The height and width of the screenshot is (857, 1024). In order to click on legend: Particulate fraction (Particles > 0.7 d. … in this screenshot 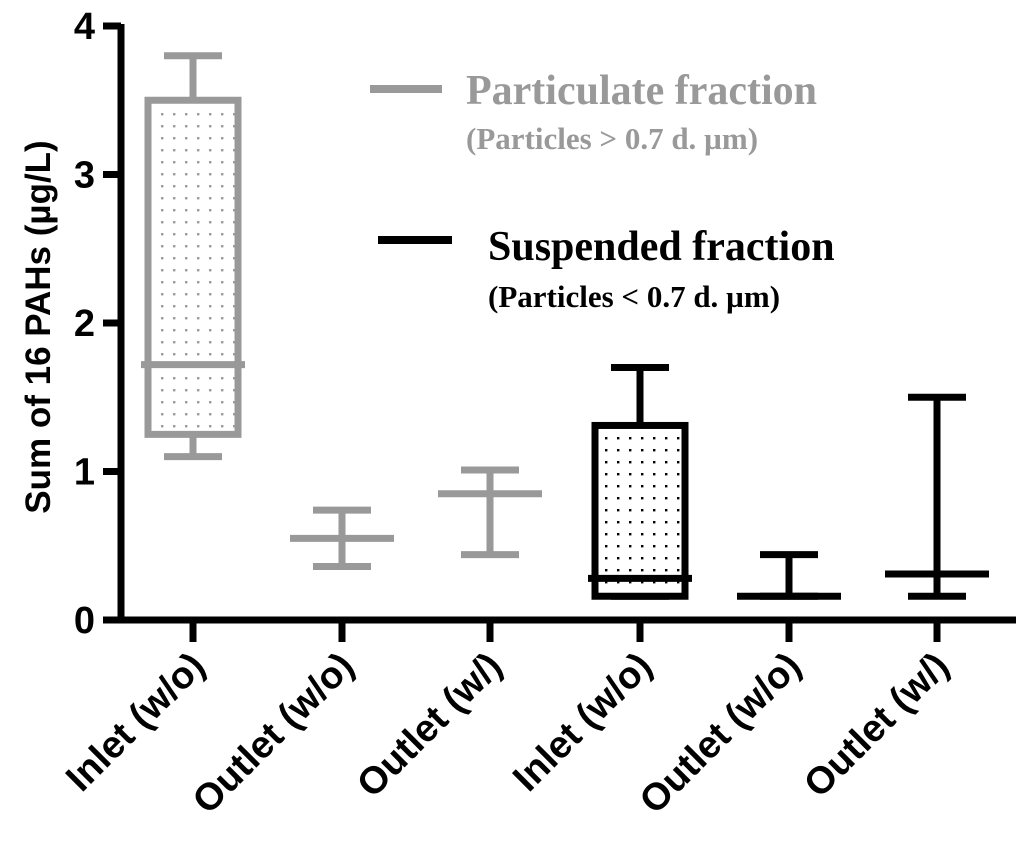, I will do `click(602, 191)`.